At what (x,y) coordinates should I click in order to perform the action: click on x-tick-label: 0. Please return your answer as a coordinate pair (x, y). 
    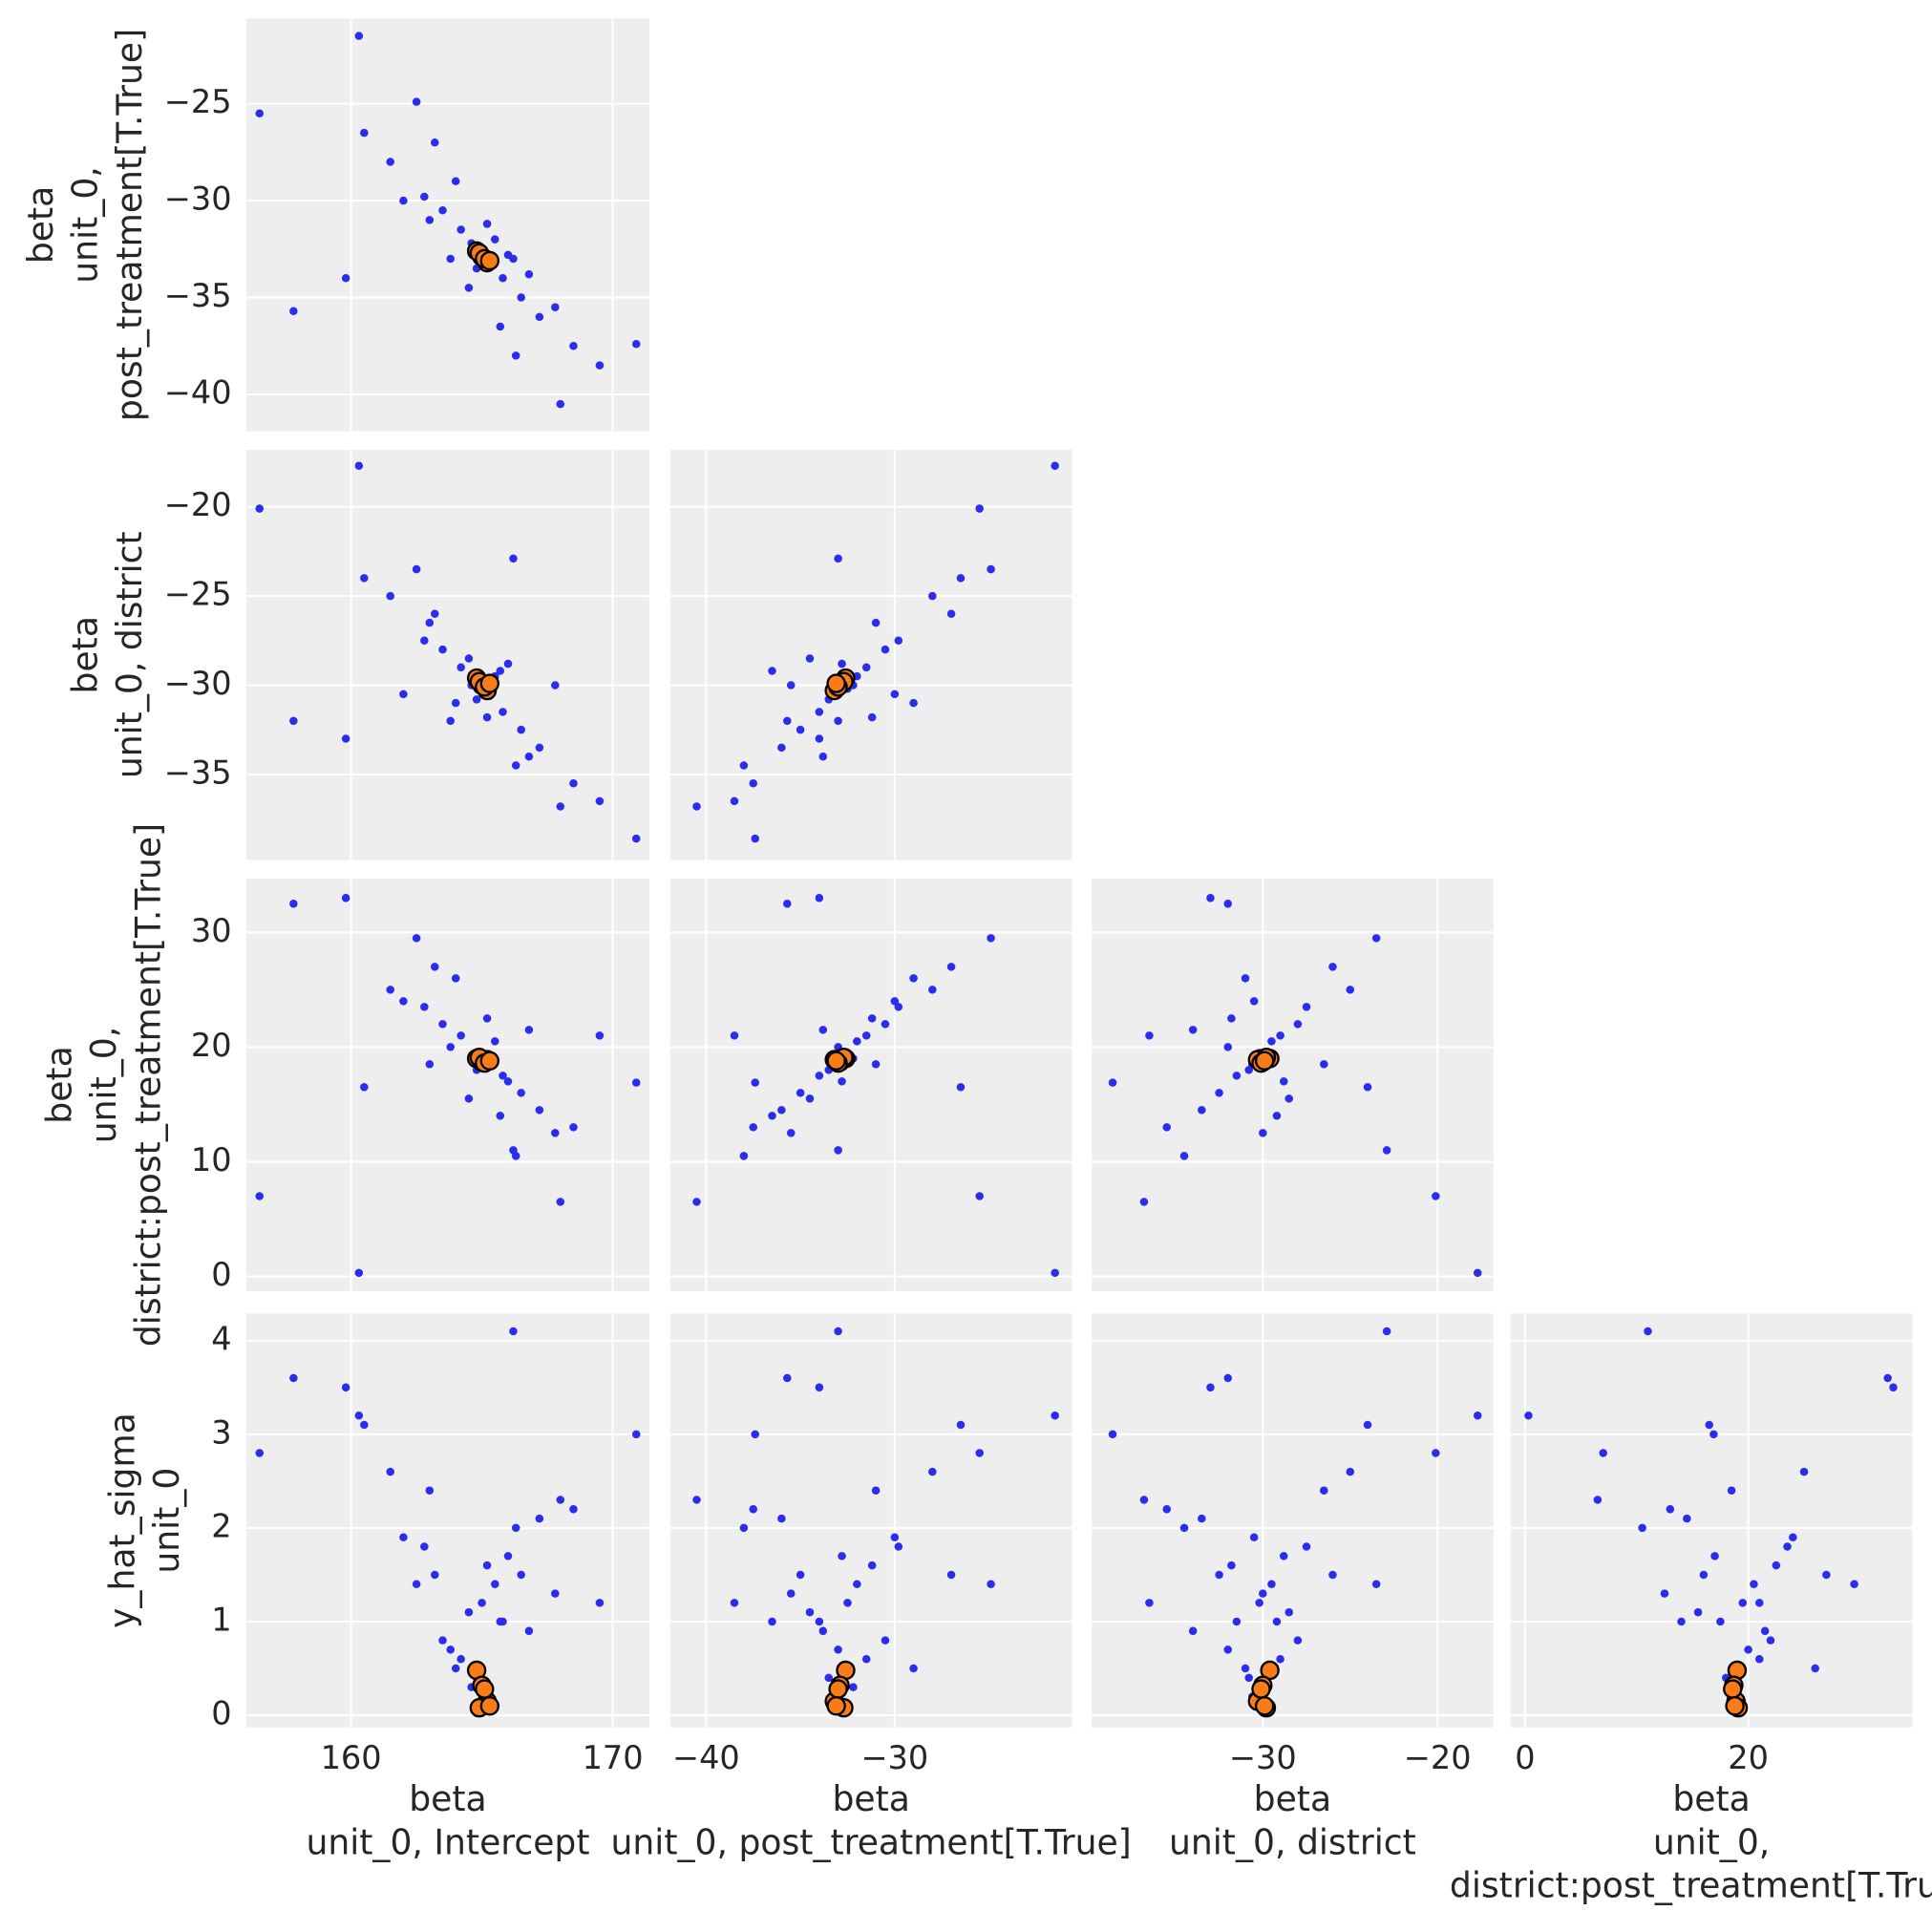
    Looking at the image, I should click on (1525, 1757).